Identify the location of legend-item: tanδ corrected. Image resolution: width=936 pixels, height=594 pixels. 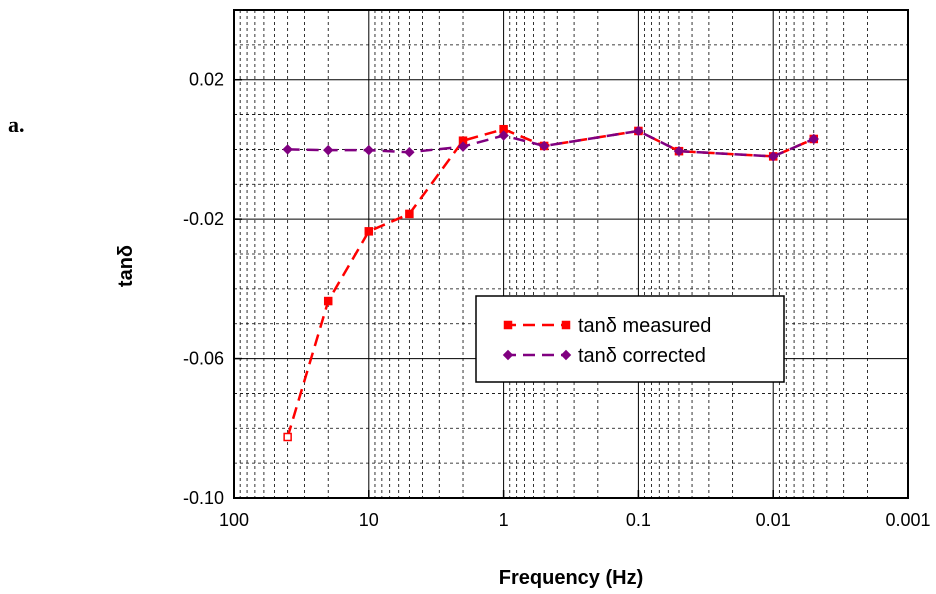
(604, 356).